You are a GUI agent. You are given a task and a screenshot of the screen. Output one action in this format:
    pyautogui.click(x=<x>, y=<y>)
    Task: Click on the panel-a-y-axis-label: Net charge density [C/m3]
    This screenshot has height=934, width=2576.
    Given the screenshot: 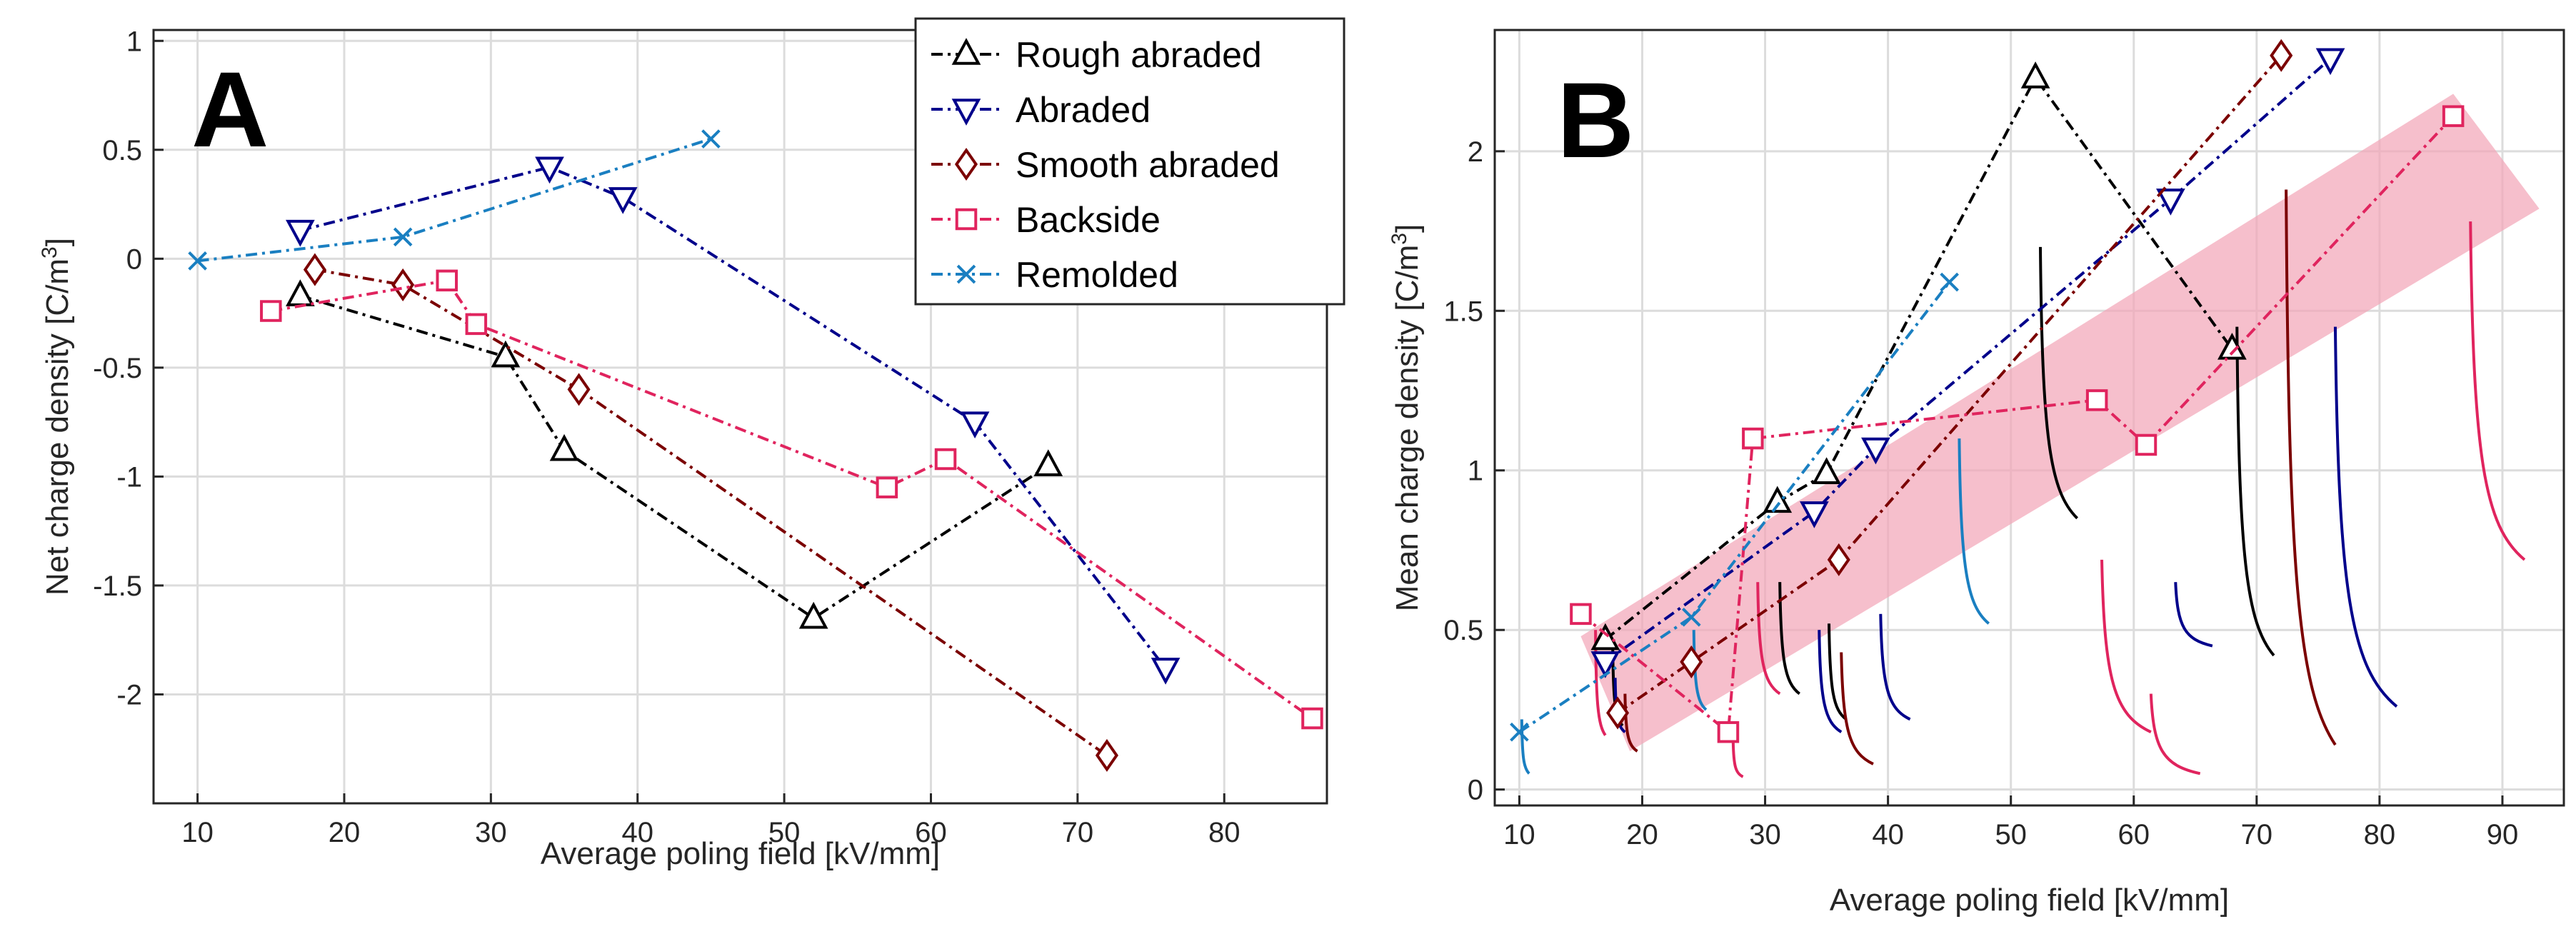 What is the action you would take?
    pyautogui.click(x=56, y=417)
    